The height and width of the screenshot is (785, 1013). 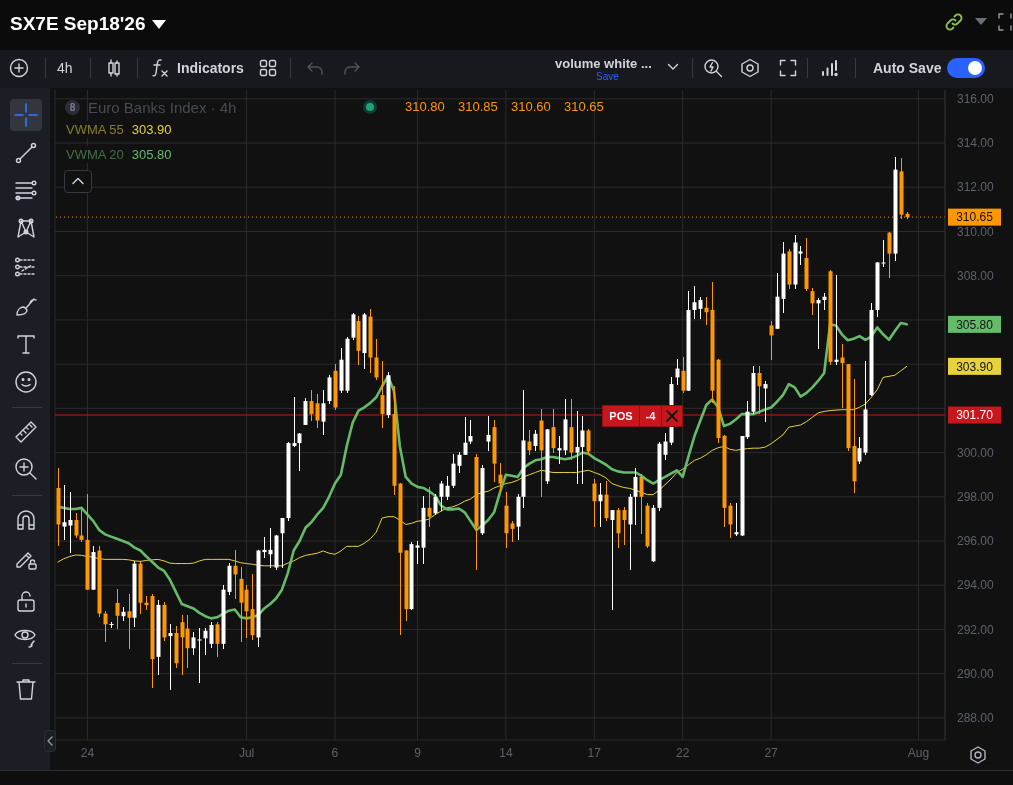 What do you see at coordinates (151, 129) in the screenshot?
I see `text: 303.90` at bounding box center [151, 129].